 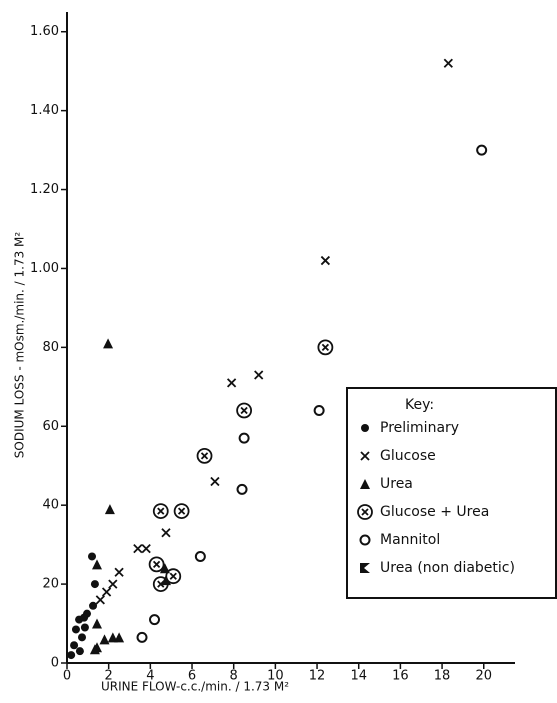 I want to click on legend-label: Urea, so click(x=396, y=484).